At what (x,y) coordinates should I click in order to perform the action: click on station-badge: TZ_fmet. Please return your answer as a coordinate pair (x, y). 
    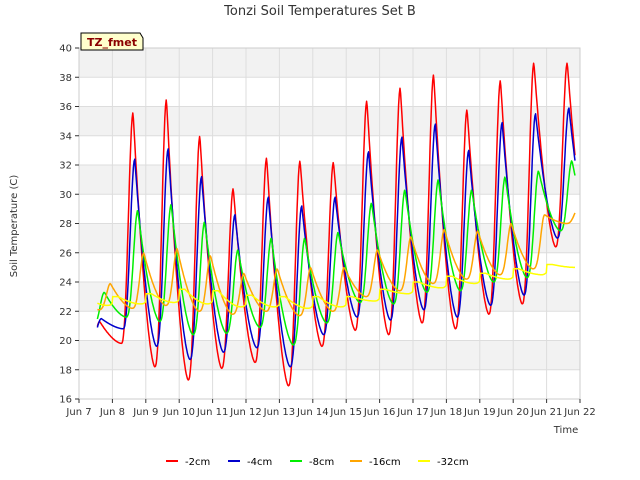
    Looking at the image, I should click on (112, 41).